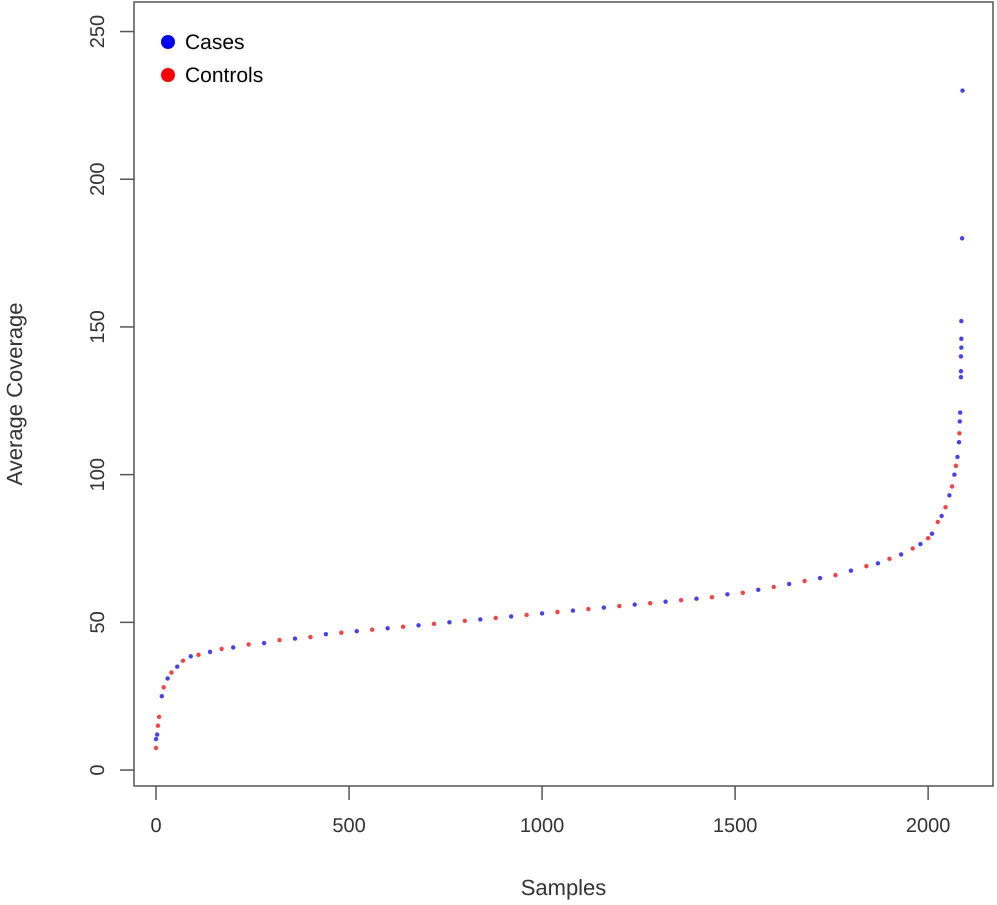 The image size is (997, 905). What do you see at coordinates (14, 394) in the screenshot?
I see `y-axis-title: Average Coverage` at bounding box center [14, 394].